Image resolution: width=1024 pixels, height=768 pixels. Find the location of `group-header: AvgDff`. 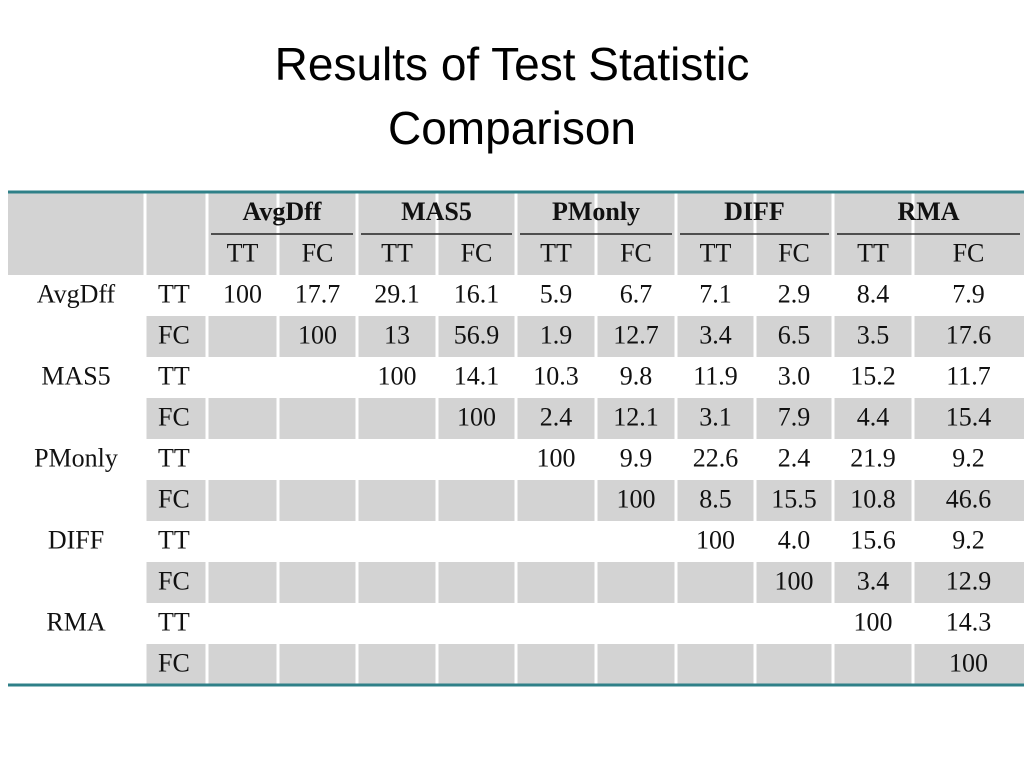

group-header: AvgDff is located at coordinates (282, 211).